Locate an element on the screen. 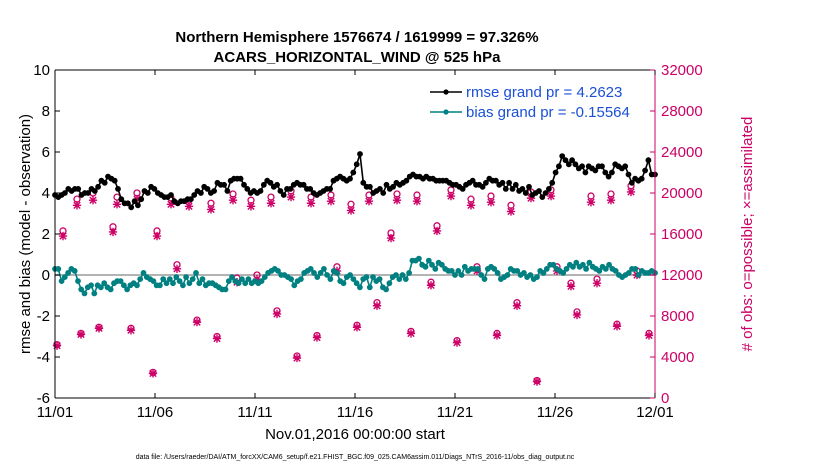 The height and width of the screenshot is (470, 830). y-tick-label-right: 24000 is located at coordinates (682, 152).